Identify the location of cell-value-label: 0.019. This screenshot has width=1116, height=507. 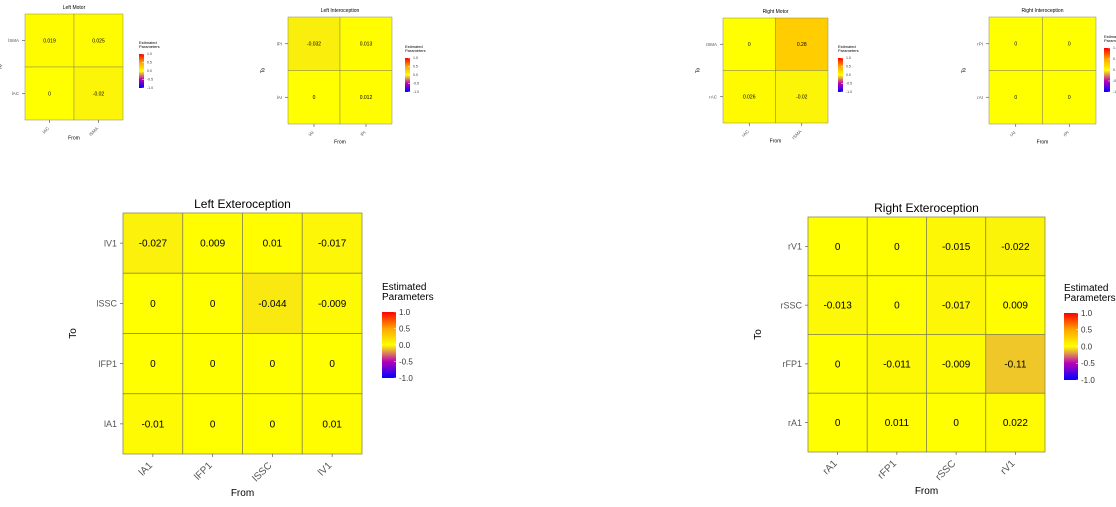
(49, 41).